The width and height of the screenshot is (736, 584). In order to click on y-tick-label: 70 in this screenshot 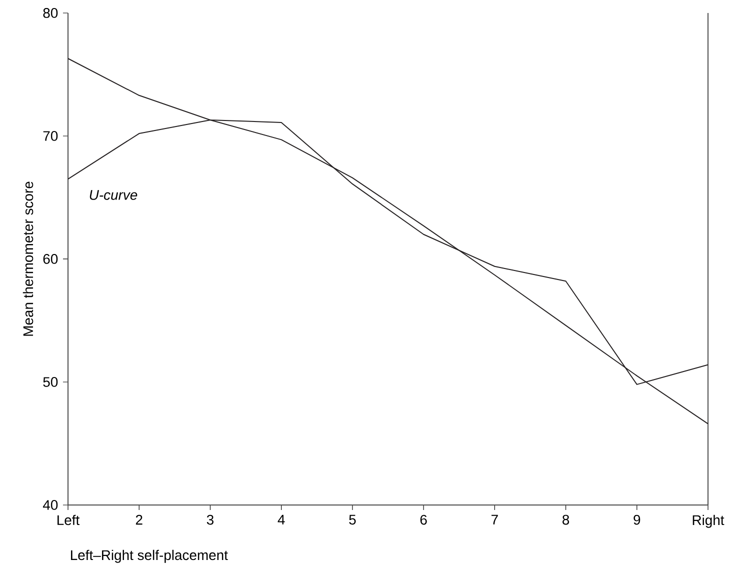, I will do `click(50, 136)`.